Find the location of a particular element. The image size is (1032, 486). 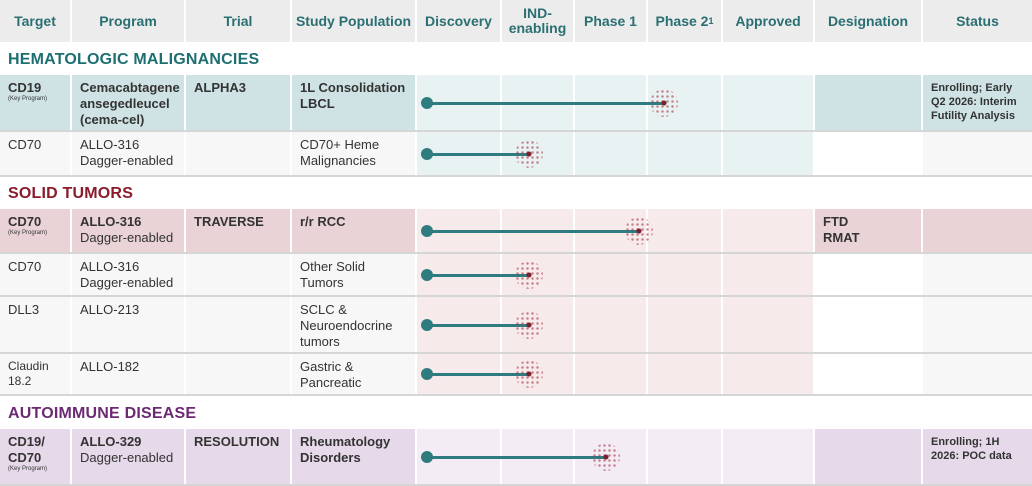

section-header-auto: AUTOIMMUNE DISEASE is located at coordinates (102, 413).